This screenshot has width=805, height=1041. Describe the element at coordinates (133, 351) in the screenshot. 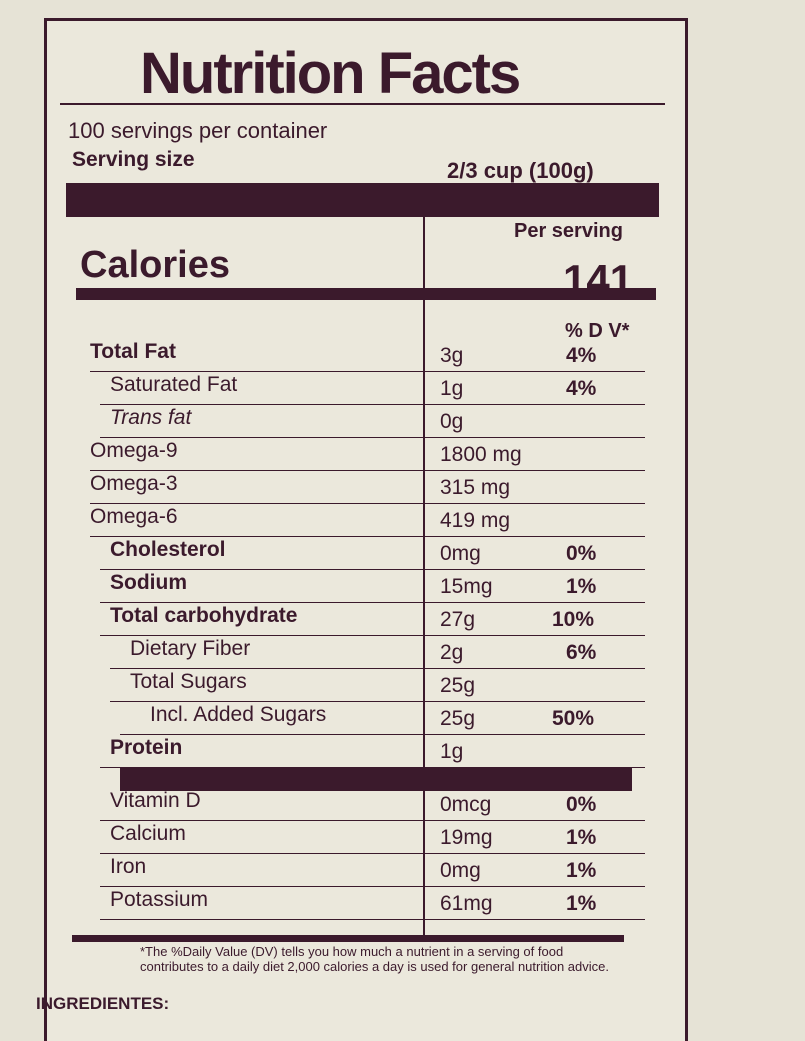

I see `nutrient-name: Total Fat` at that location.